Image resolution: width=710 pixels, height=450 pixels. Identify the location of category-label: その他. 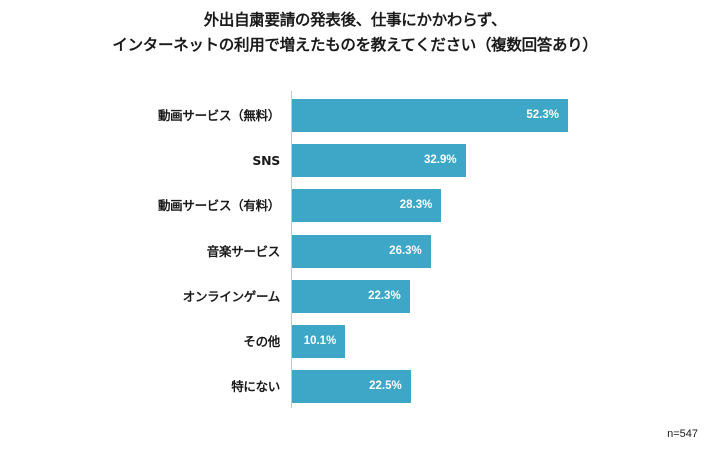
(261, 341).